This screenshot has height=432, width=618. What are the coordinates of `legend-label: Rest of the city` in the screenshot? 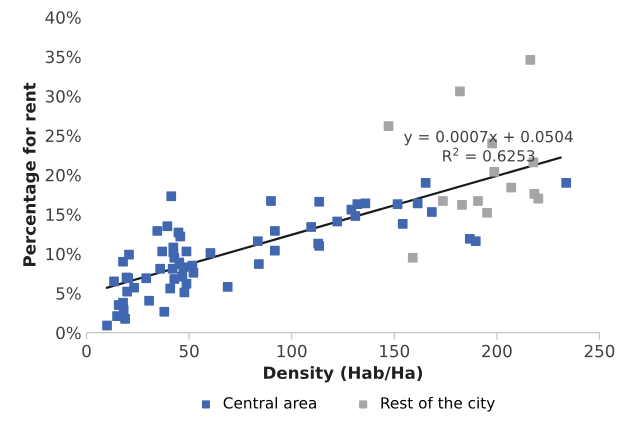 It's located at (438, 404).